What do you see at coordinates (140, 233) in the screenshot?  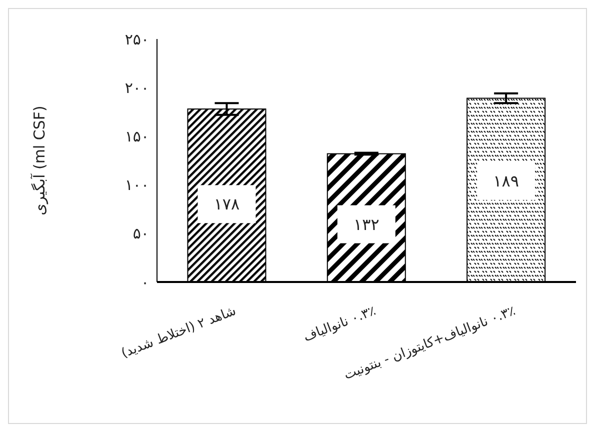 I see `y-tick-label: ۵۰` at bounding box center [140, 233].